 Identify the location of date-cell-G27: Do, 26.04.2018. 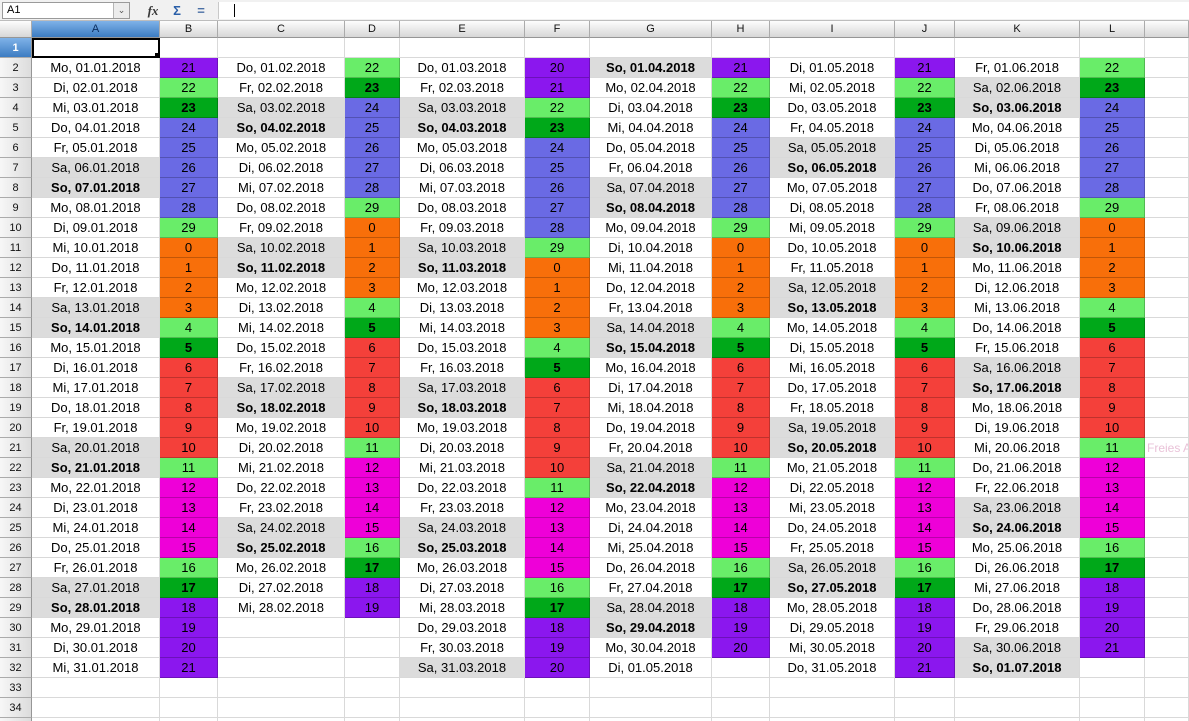
(651, 568).